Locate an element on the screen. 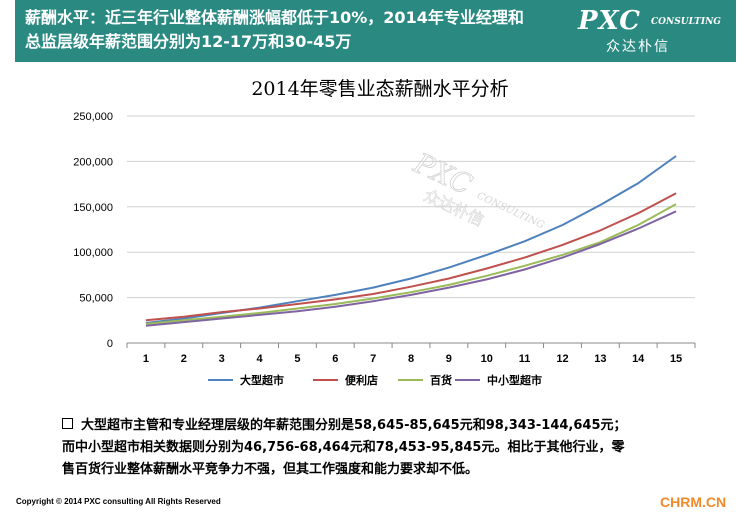 The height and width of the screenshot is (520, 747). y-tick-label: 150,000 is located at coordinates (93, 208).